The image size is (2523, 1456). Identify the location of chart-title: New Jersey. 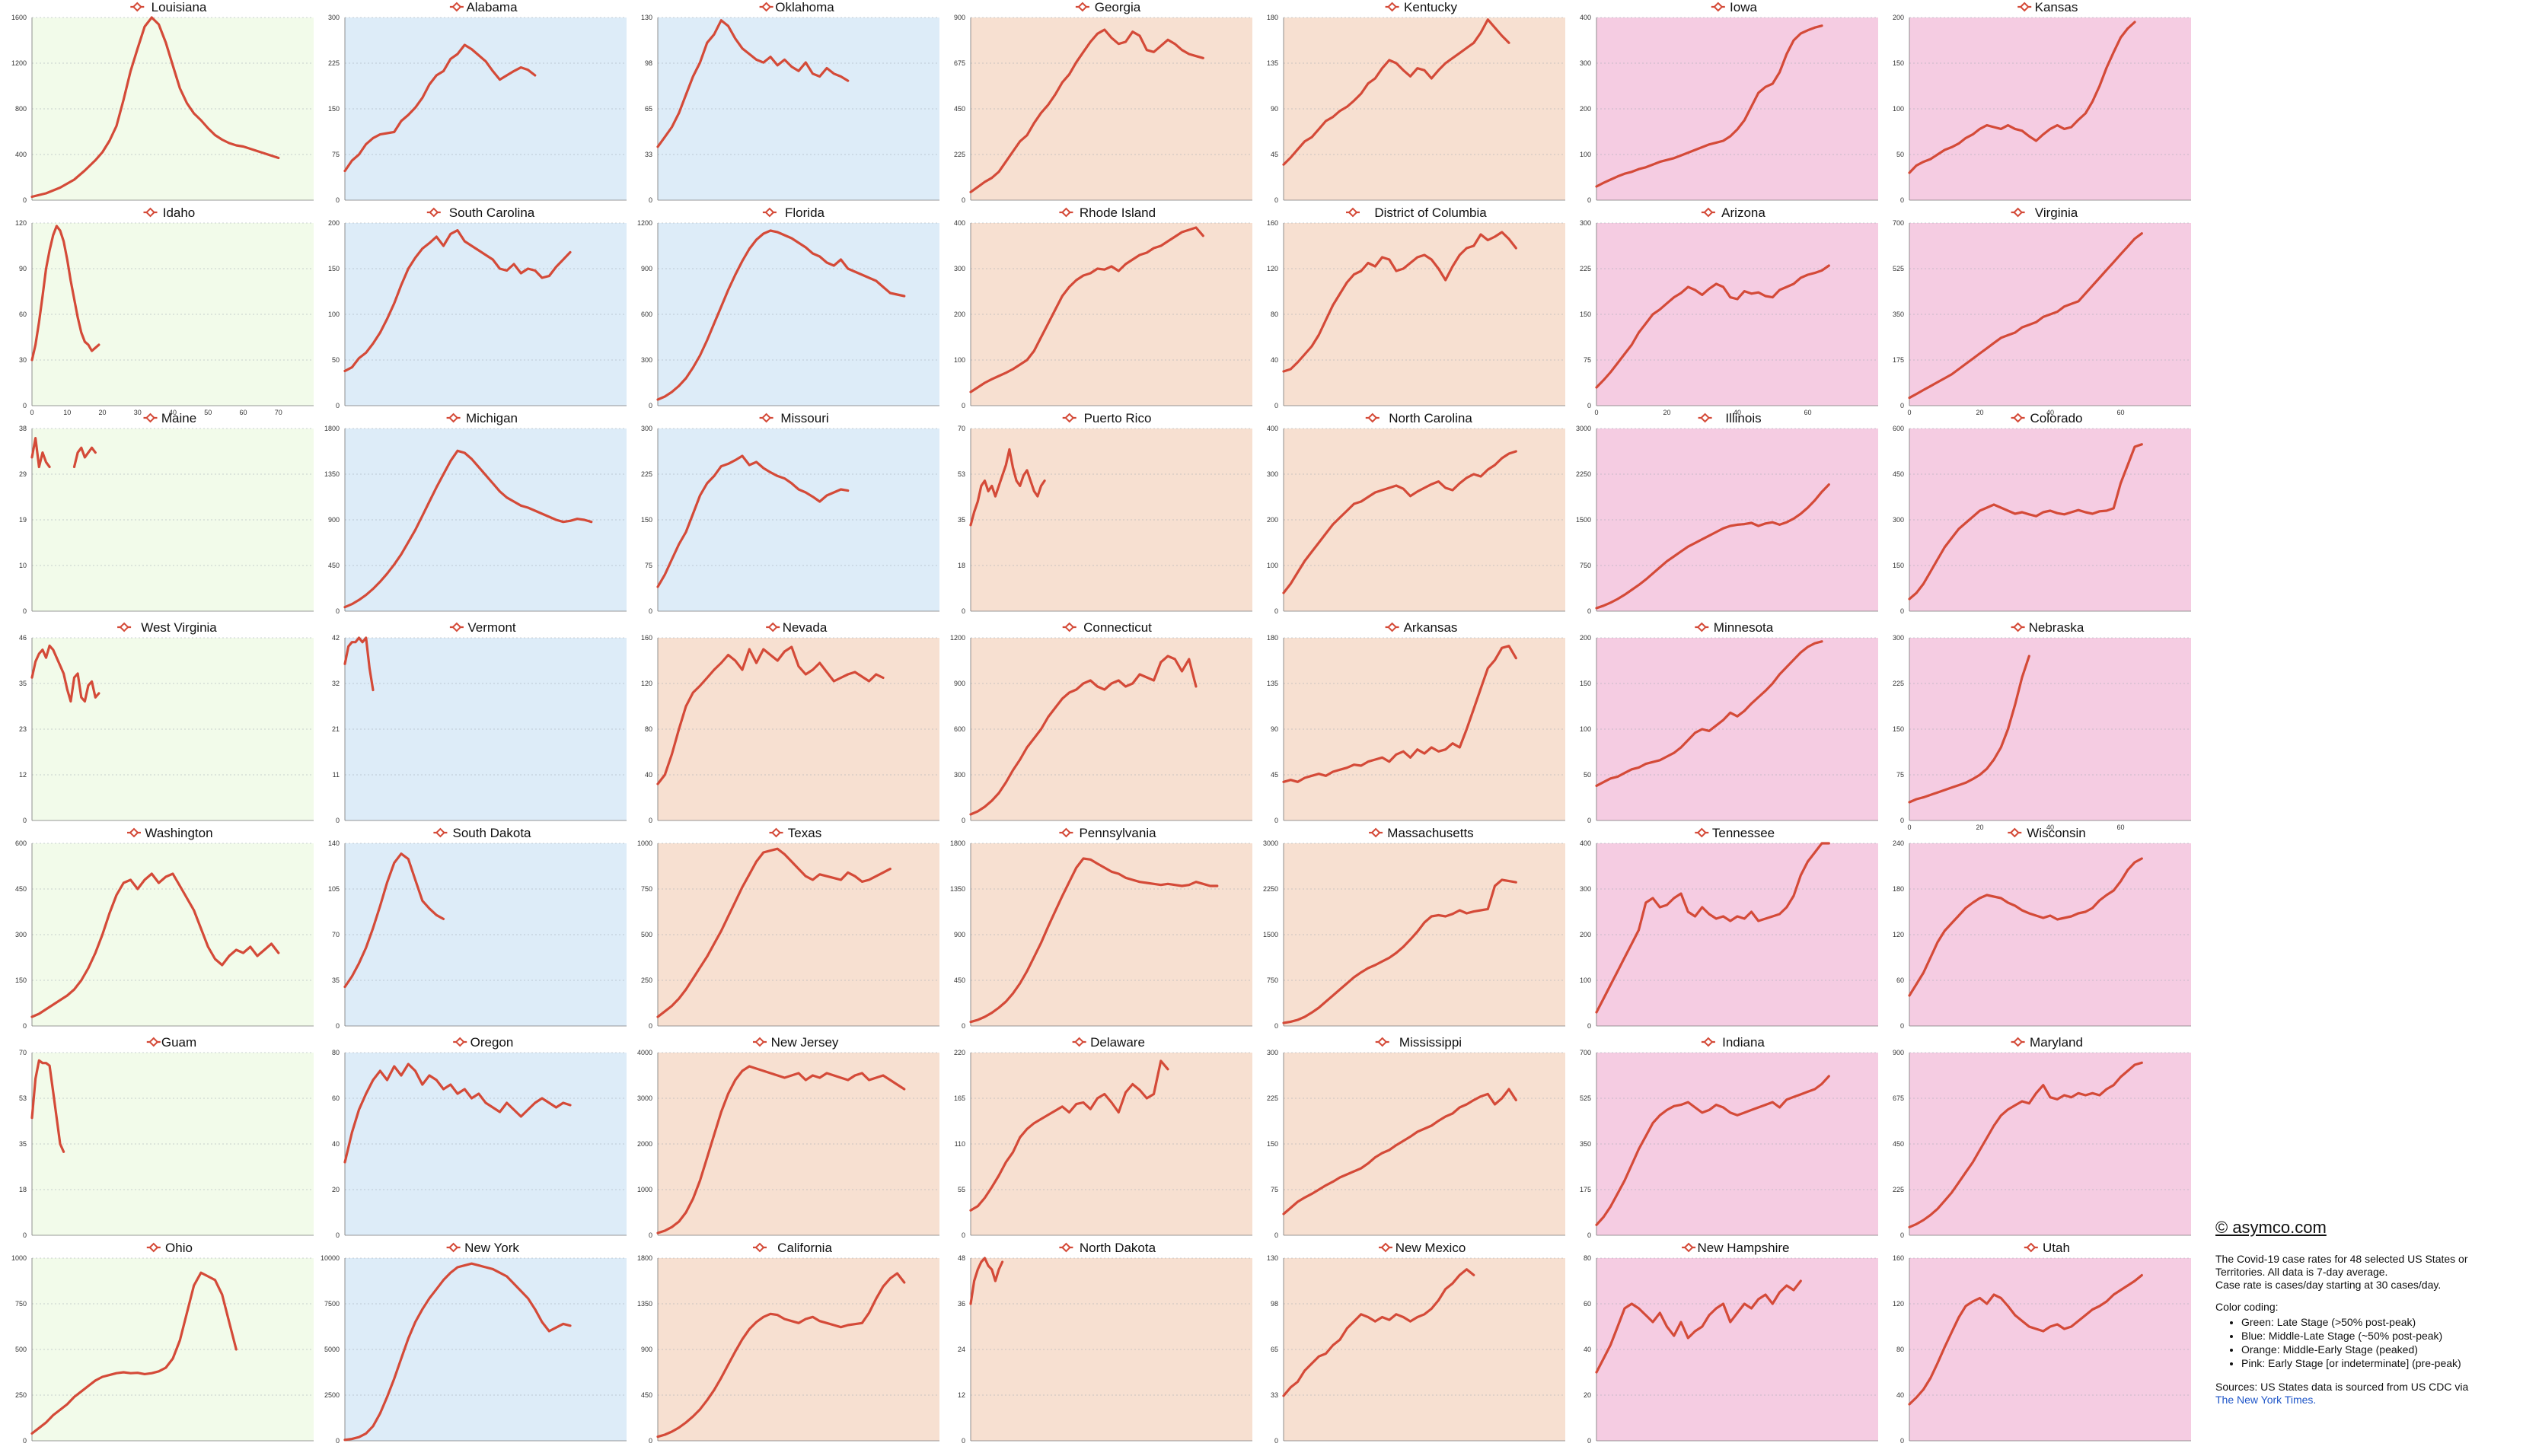
(805, 1042).